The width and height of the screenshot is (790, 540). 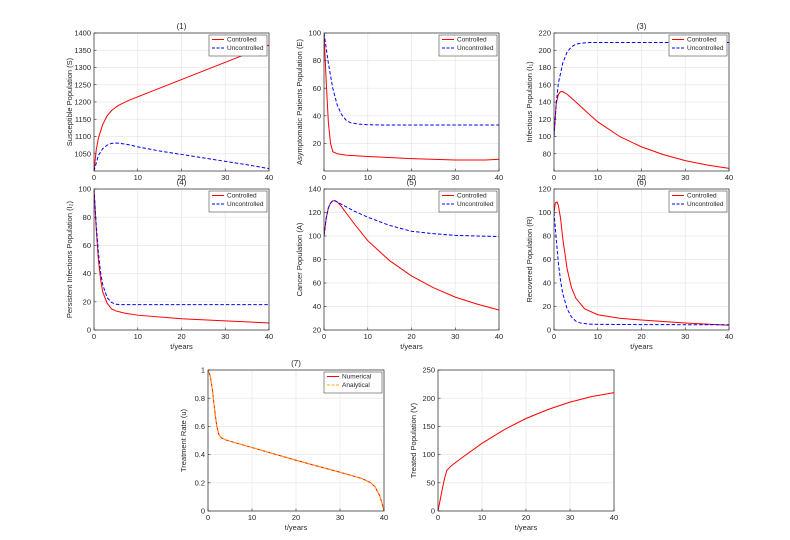 I want to click on y-tick-label: 1150, so click(x=83, y=119).